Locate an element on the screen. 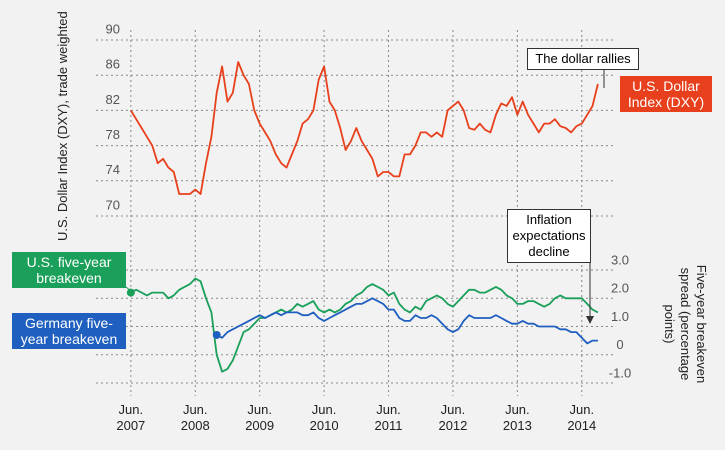 The image size is (725, 450). y-tick-label: 90 is located at coordinates (113, 28).